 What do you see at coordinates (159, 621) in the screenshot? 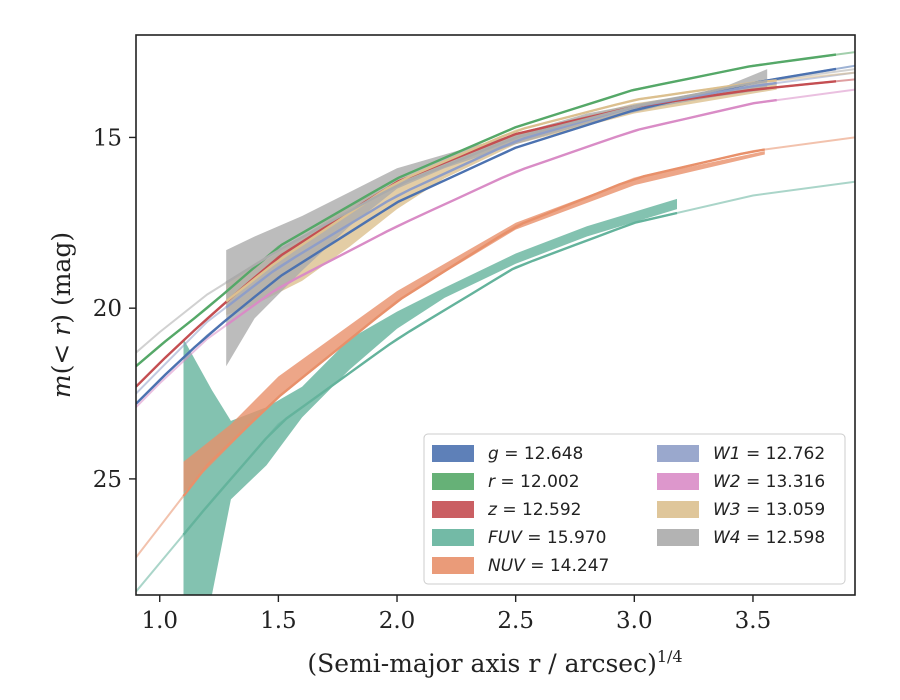
I see `x-tick-label: 1.0` at bounding box center [159, 621].